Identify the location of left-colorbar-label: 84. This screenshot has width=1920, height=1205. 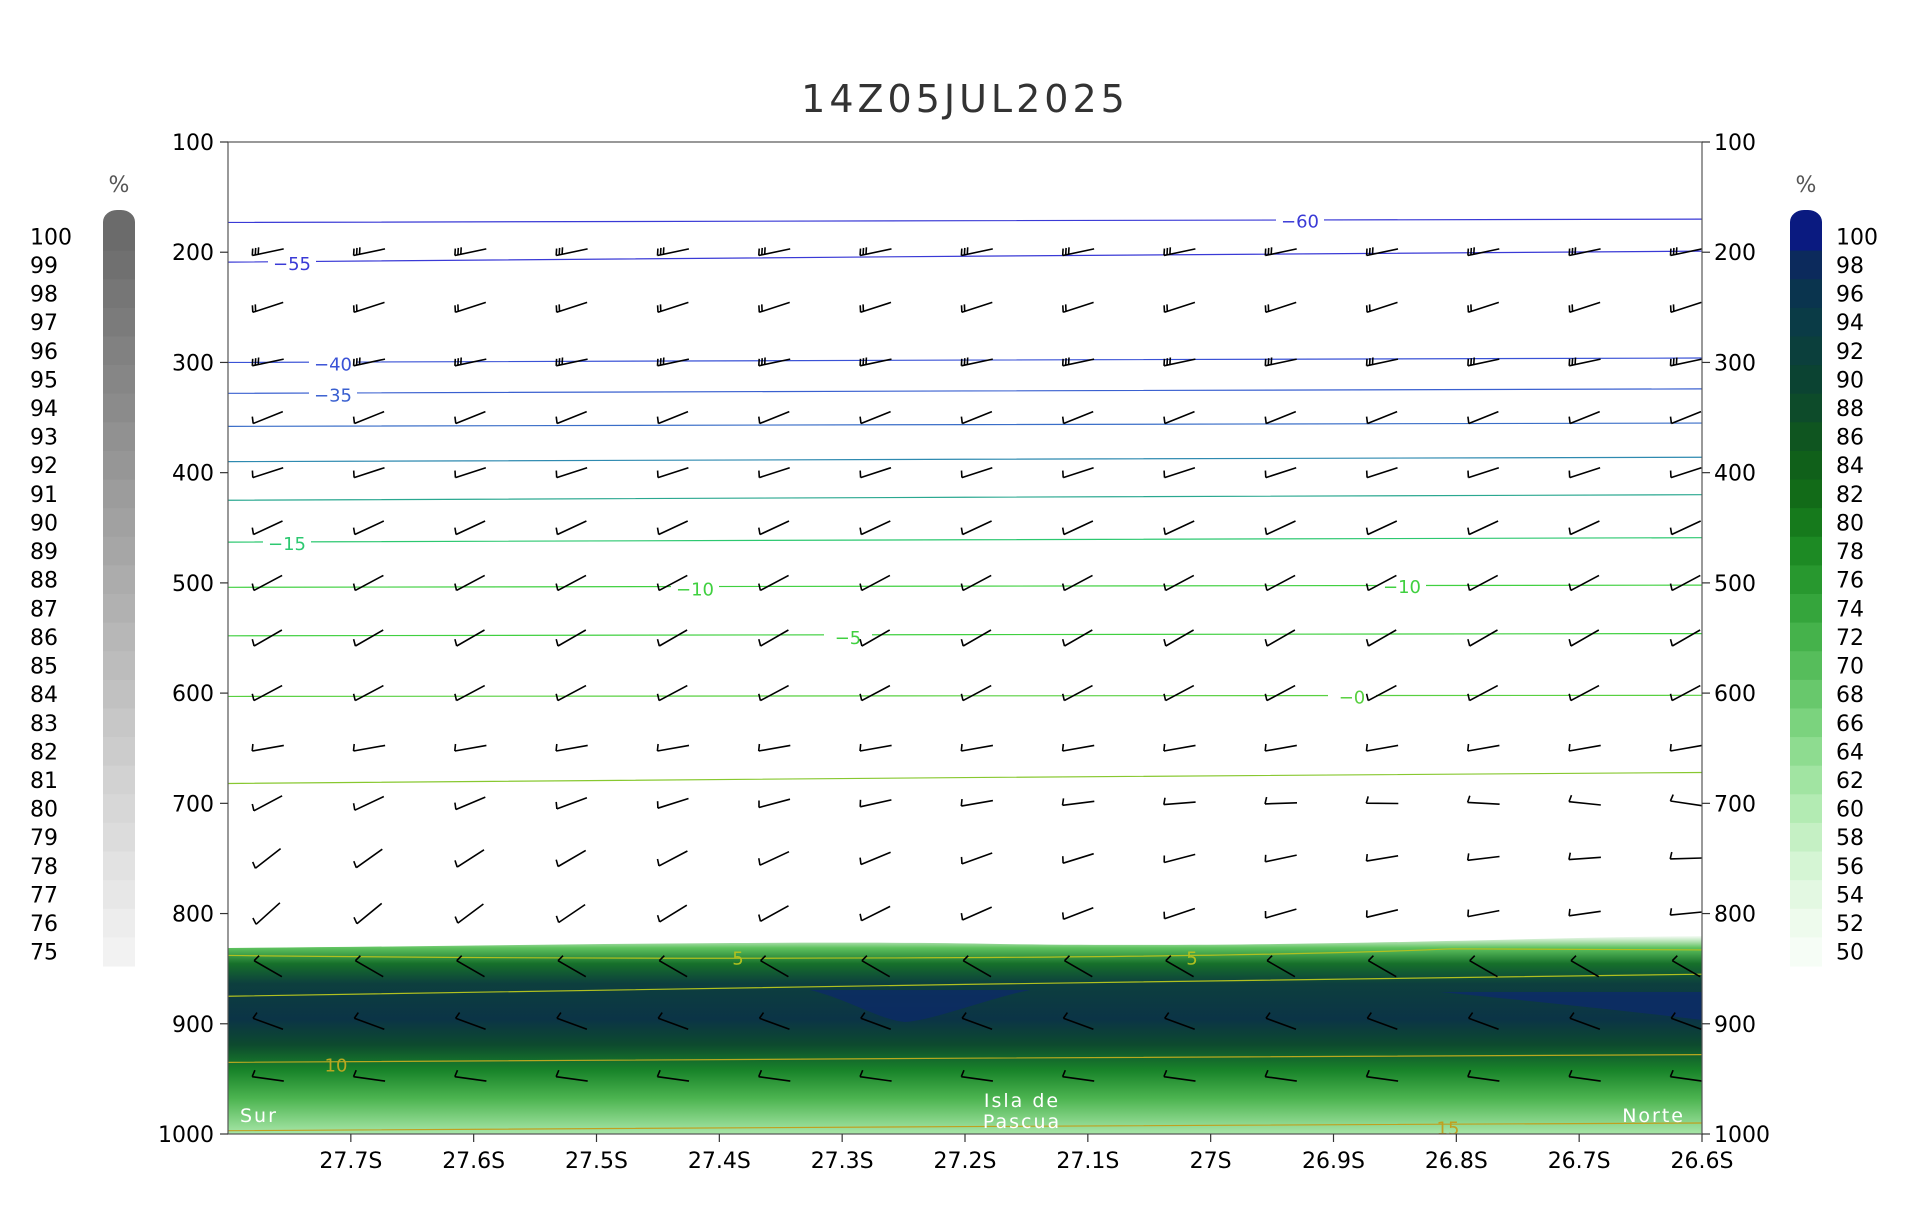
(44, 695).